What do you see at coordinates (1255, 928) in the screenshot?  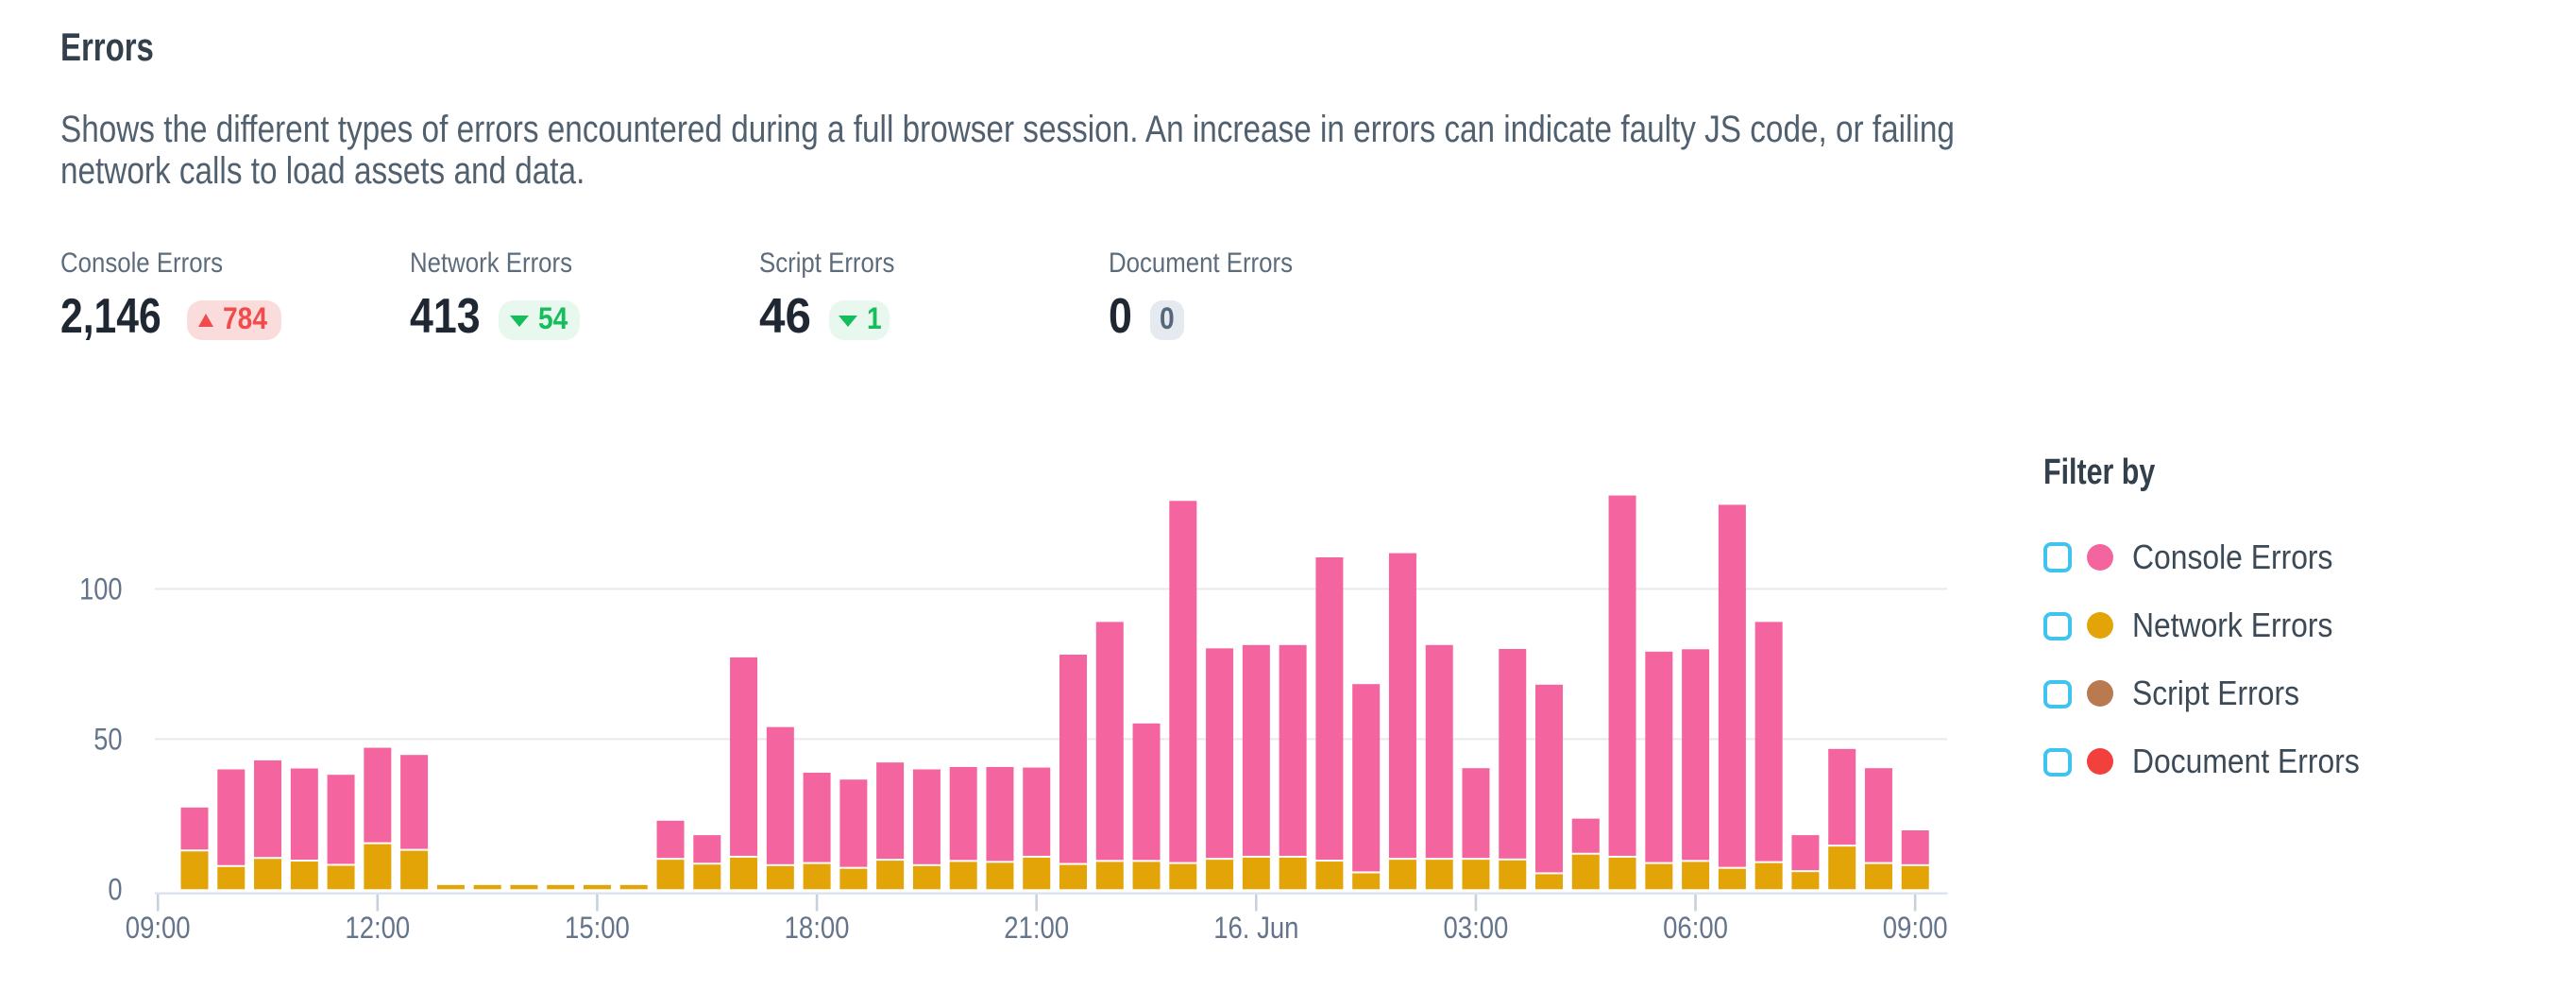 I see `svg-text: 16. Jun` at bounding box center [1255, 928].